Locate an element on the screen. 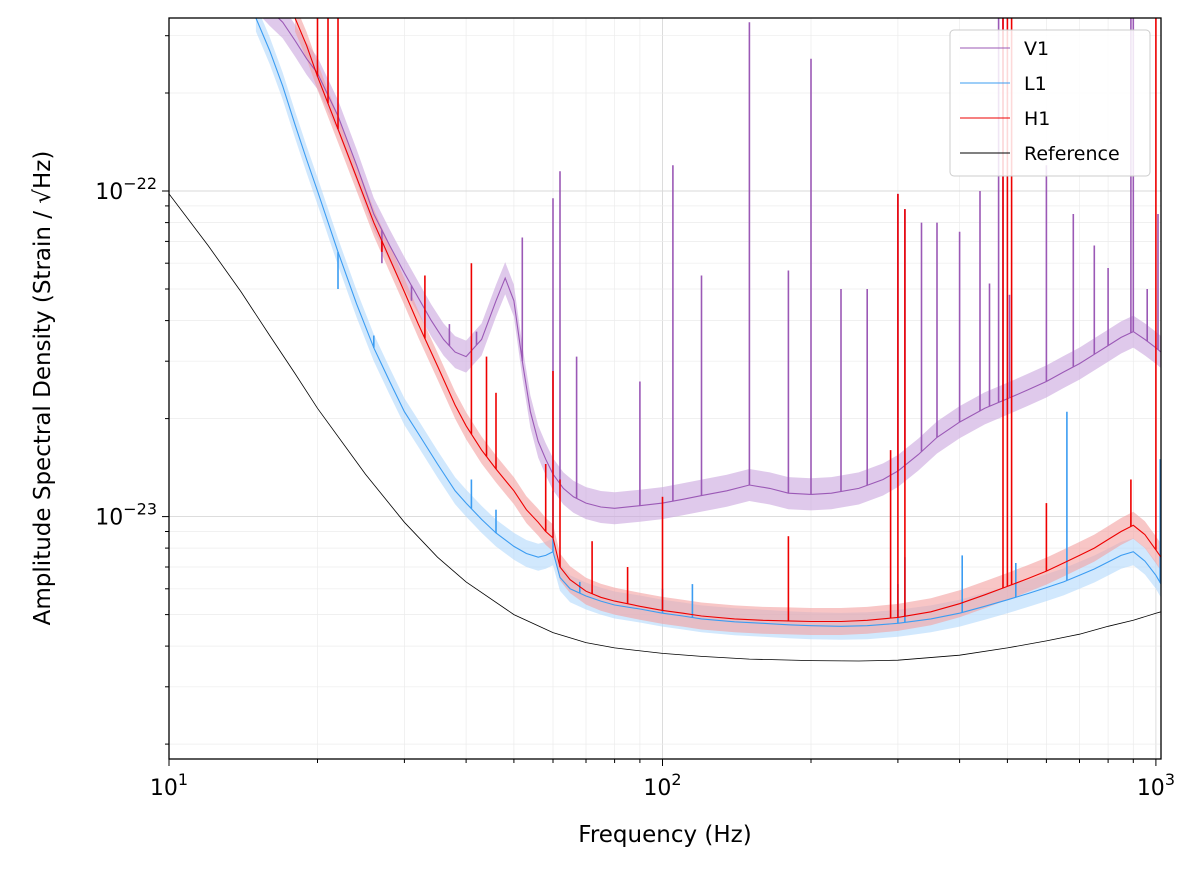 The image size is (1200, 871). x-tick-label: 10² is located at coordinates (662, 785).